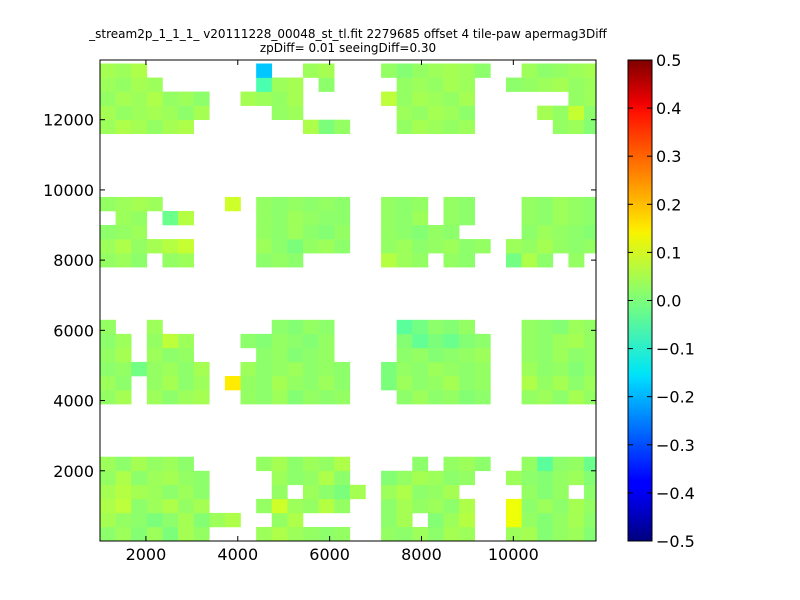 The width and height of the screenshot is (800, 600). I want to click on y-tick-label: 2000, so click(73, 471).